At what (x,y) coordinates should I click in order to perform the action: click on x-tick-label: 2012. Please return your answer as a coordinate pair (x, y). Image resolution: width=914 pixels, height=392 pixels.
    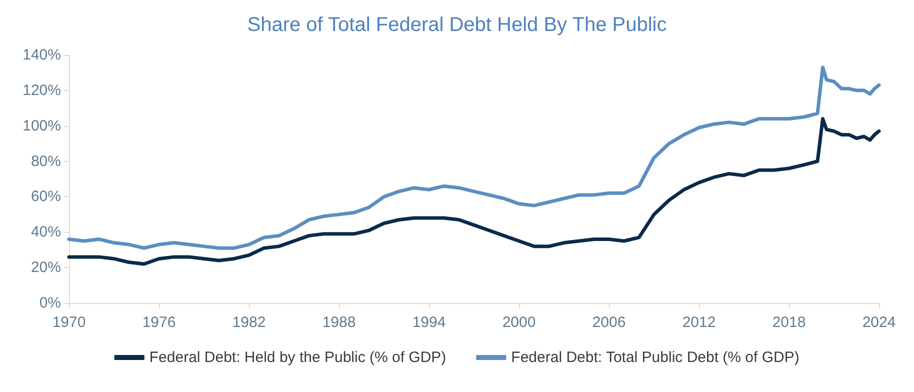
    Looking at the image, I should click on (699, 322).